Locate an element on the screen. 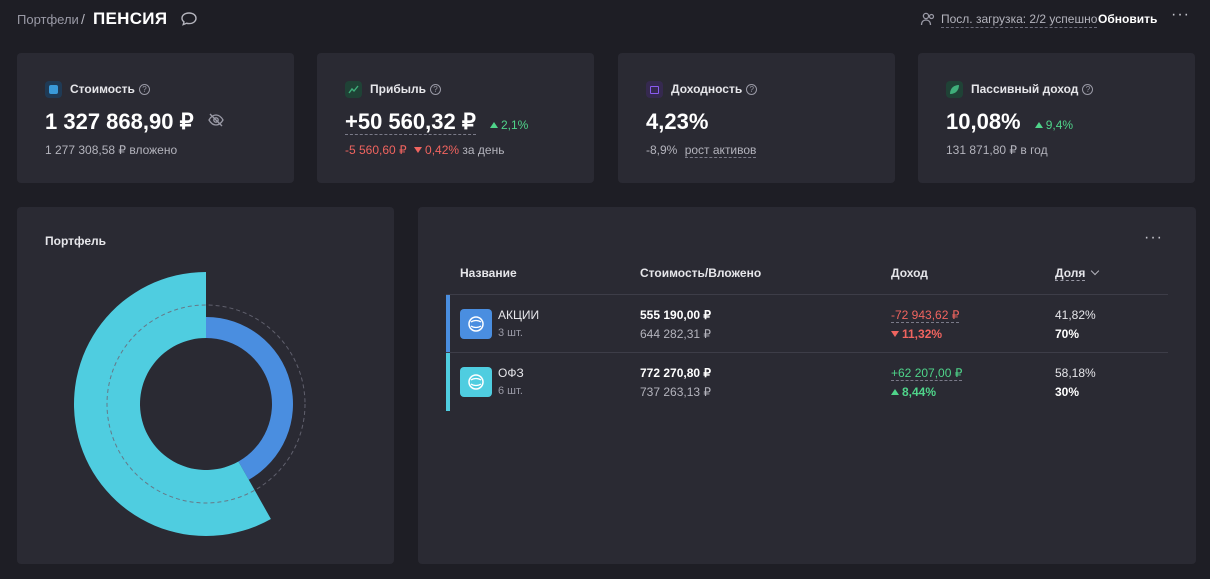  asset-value: 772 270,80 ₽ is located at coordinates (676, 373).